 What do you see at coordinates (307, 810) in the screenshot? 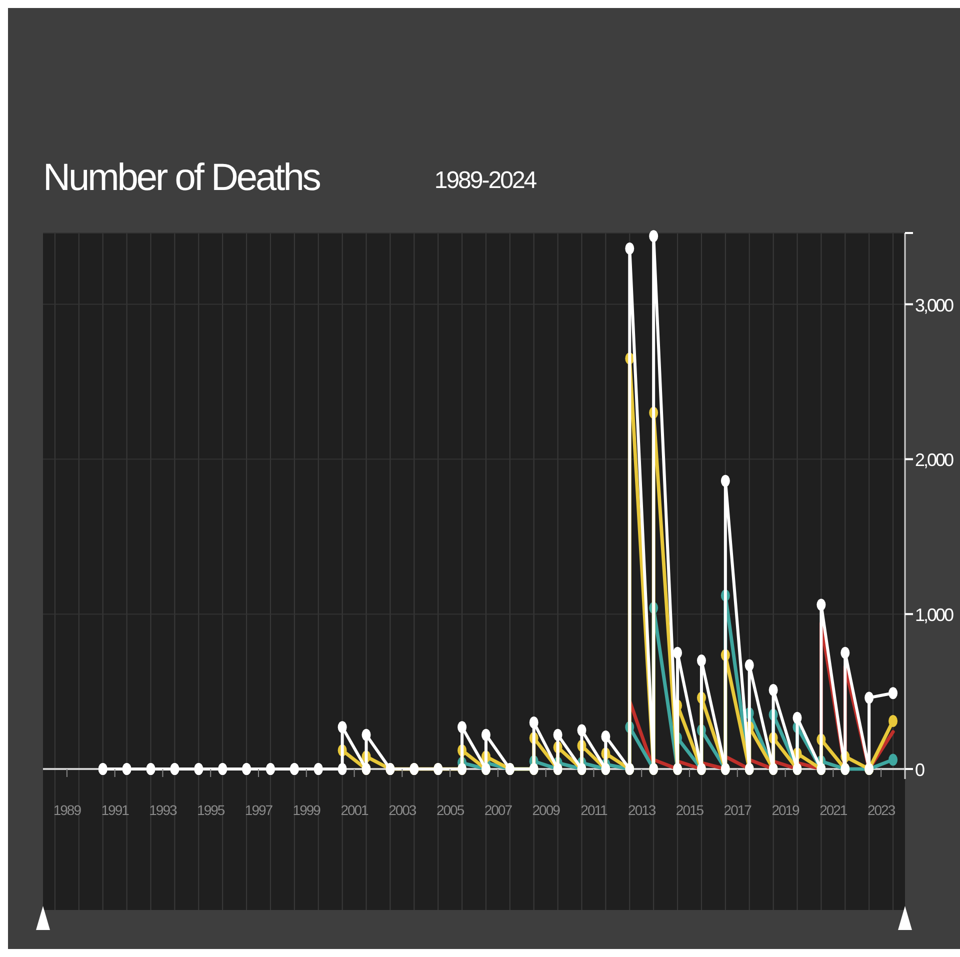
I see `x-tick-label: 1999` at bounding box center [307, 810].